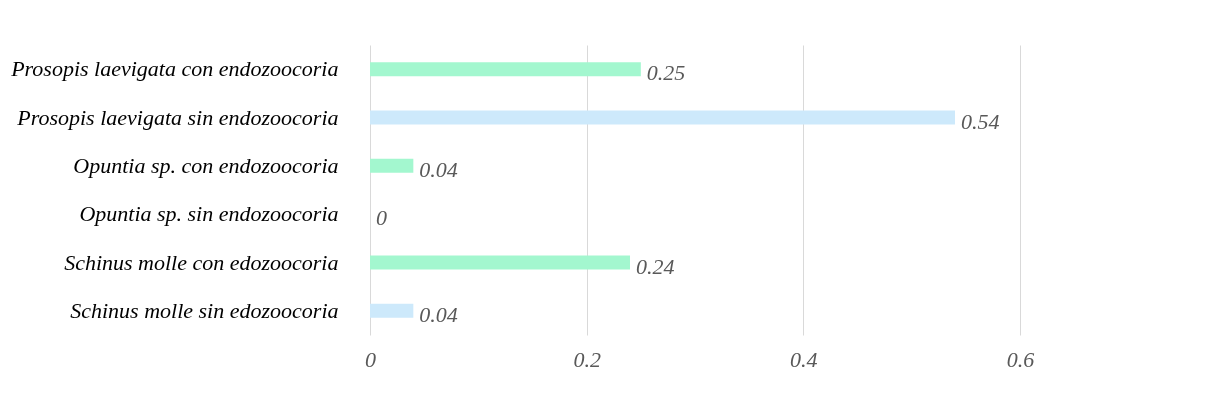  Describe the element at coordinates (209, 214) in the screenshot. I see `y-tick-label: Opuntia sp. sin endozoocoria` at that location.